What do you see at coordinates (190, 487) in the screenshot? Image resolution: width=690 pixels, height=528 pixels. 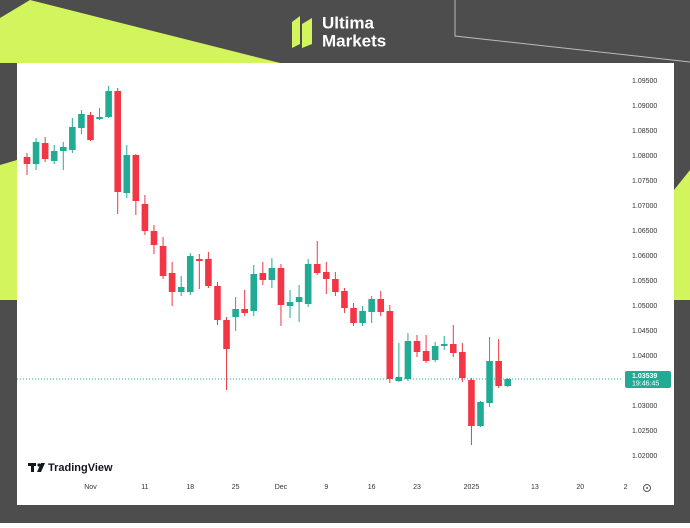 I see `x-tick-label: 18` at bounding box center [190, 487].